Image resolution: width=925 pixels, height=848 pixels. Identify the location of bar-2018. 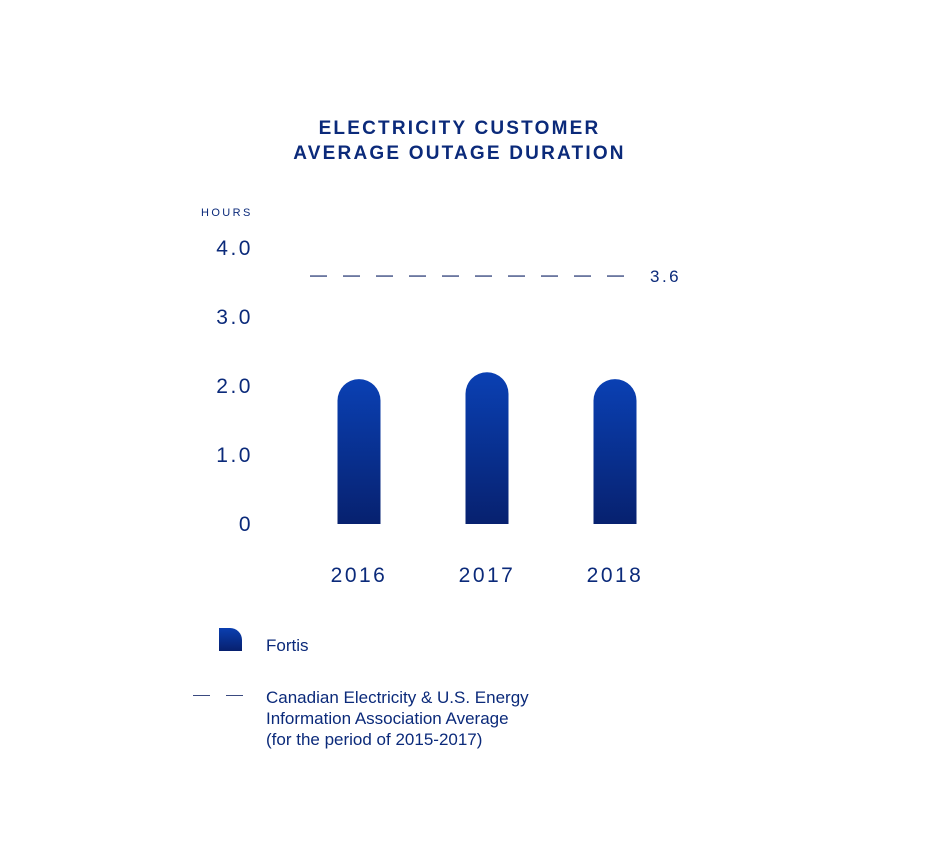
(615, 451).